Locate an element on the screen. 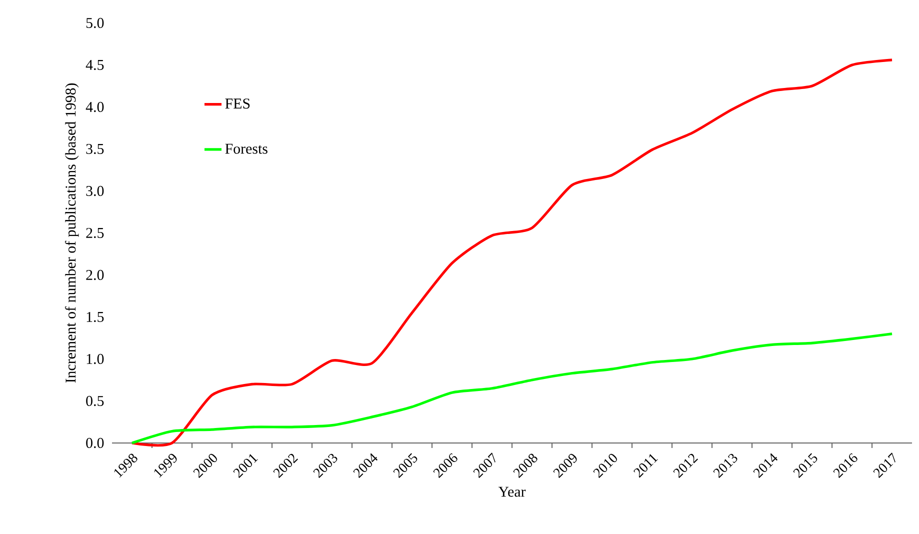  y-tick-label: 2.0 is located at coordinates (95, 275).